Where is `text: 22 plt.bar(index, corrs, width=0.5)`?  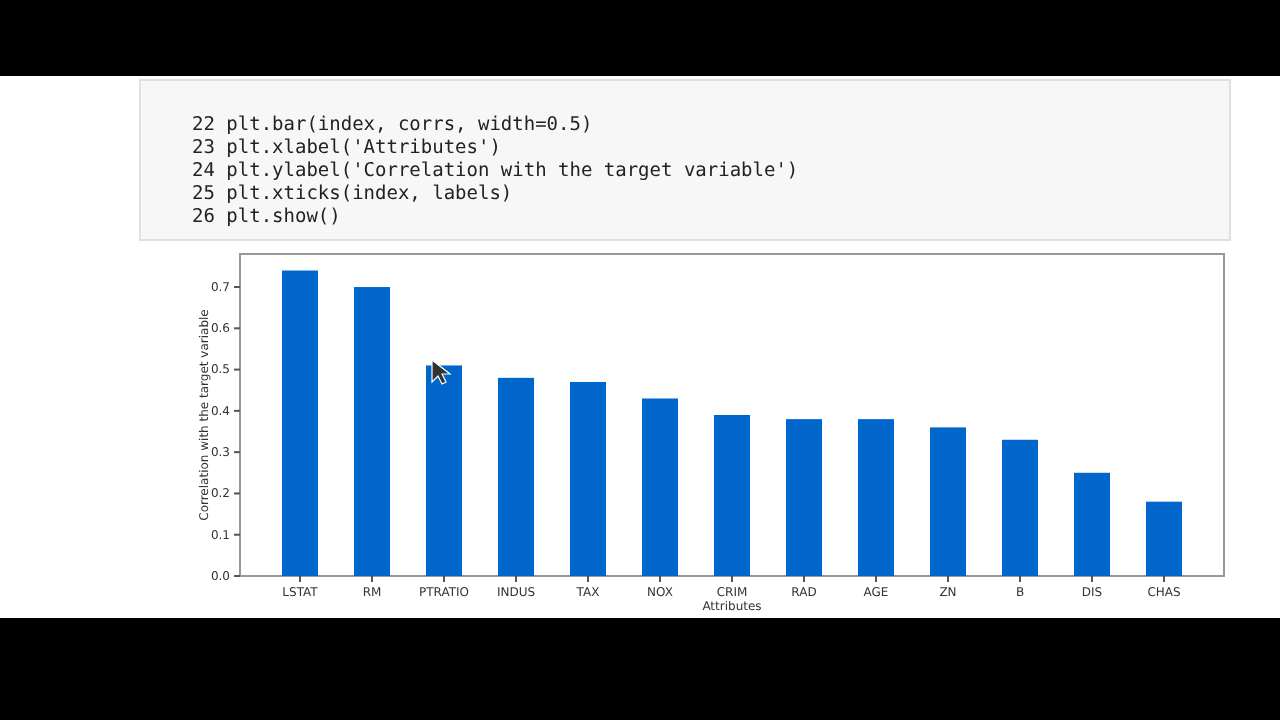
text: 22 plt.bar(index, corrs, width=0.5) is located at coordinates (392, 125).